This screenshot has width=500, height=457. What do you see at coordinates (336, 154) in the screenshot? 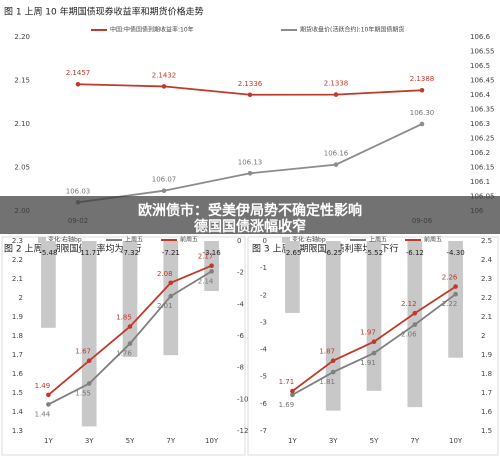
I see `data-label: 106.16` at bounding box center [336, 154].